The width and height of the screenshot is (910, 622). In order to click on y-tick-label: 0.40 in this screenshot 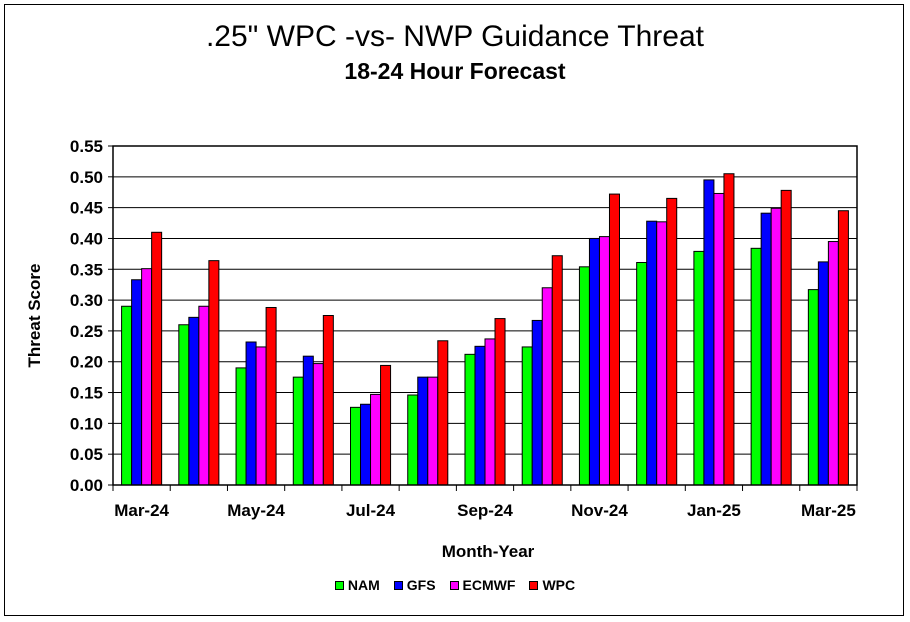, I will do `click(86, 238)`.